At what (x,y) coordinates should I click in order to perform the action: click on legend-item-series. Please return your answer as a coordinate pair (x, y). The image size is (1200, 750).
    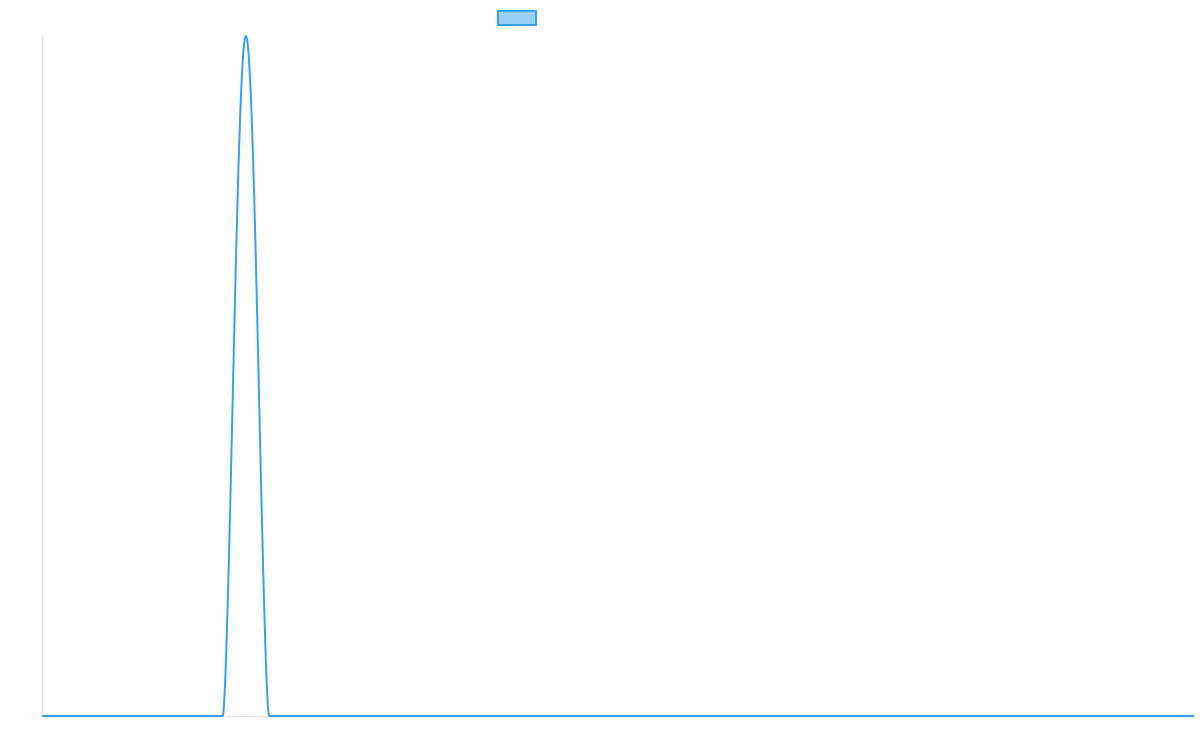
    Looking at the image, I should click on (520, 18).